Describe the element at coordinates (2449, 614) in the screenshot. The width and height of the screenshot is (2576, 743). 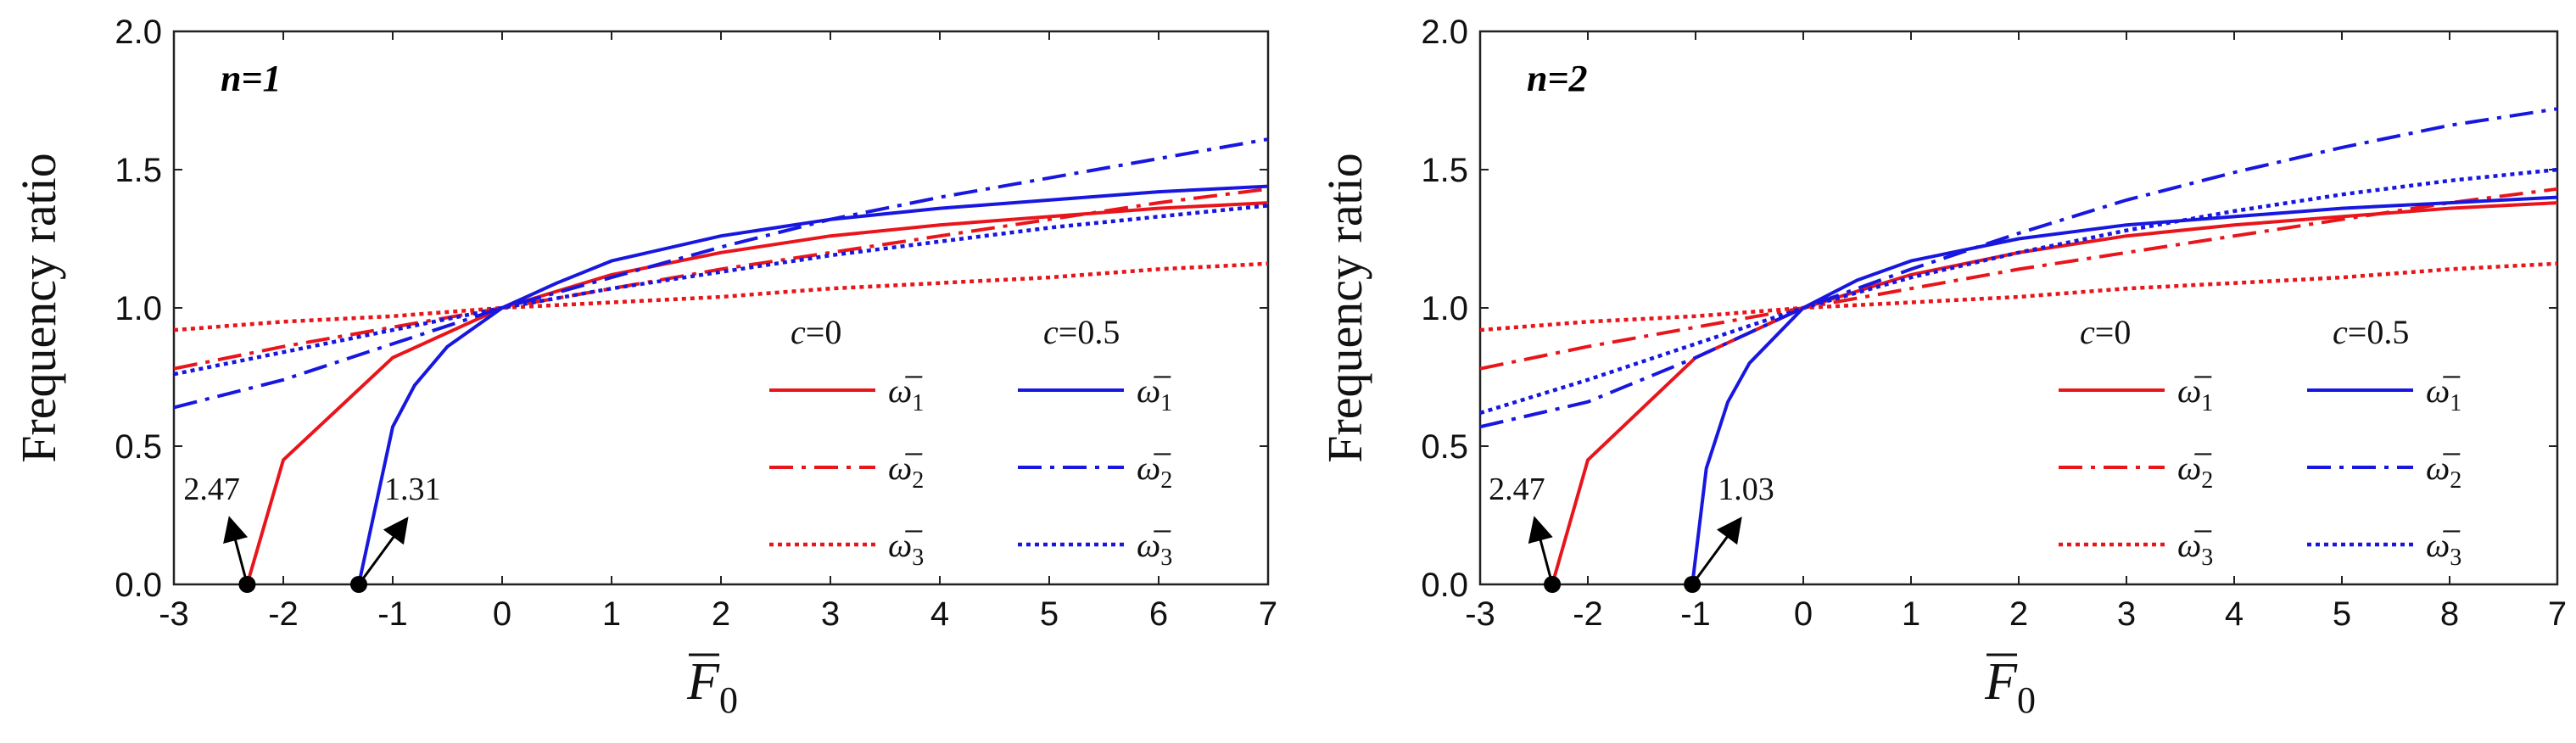
I see `x-tick-label: 8` at that location.